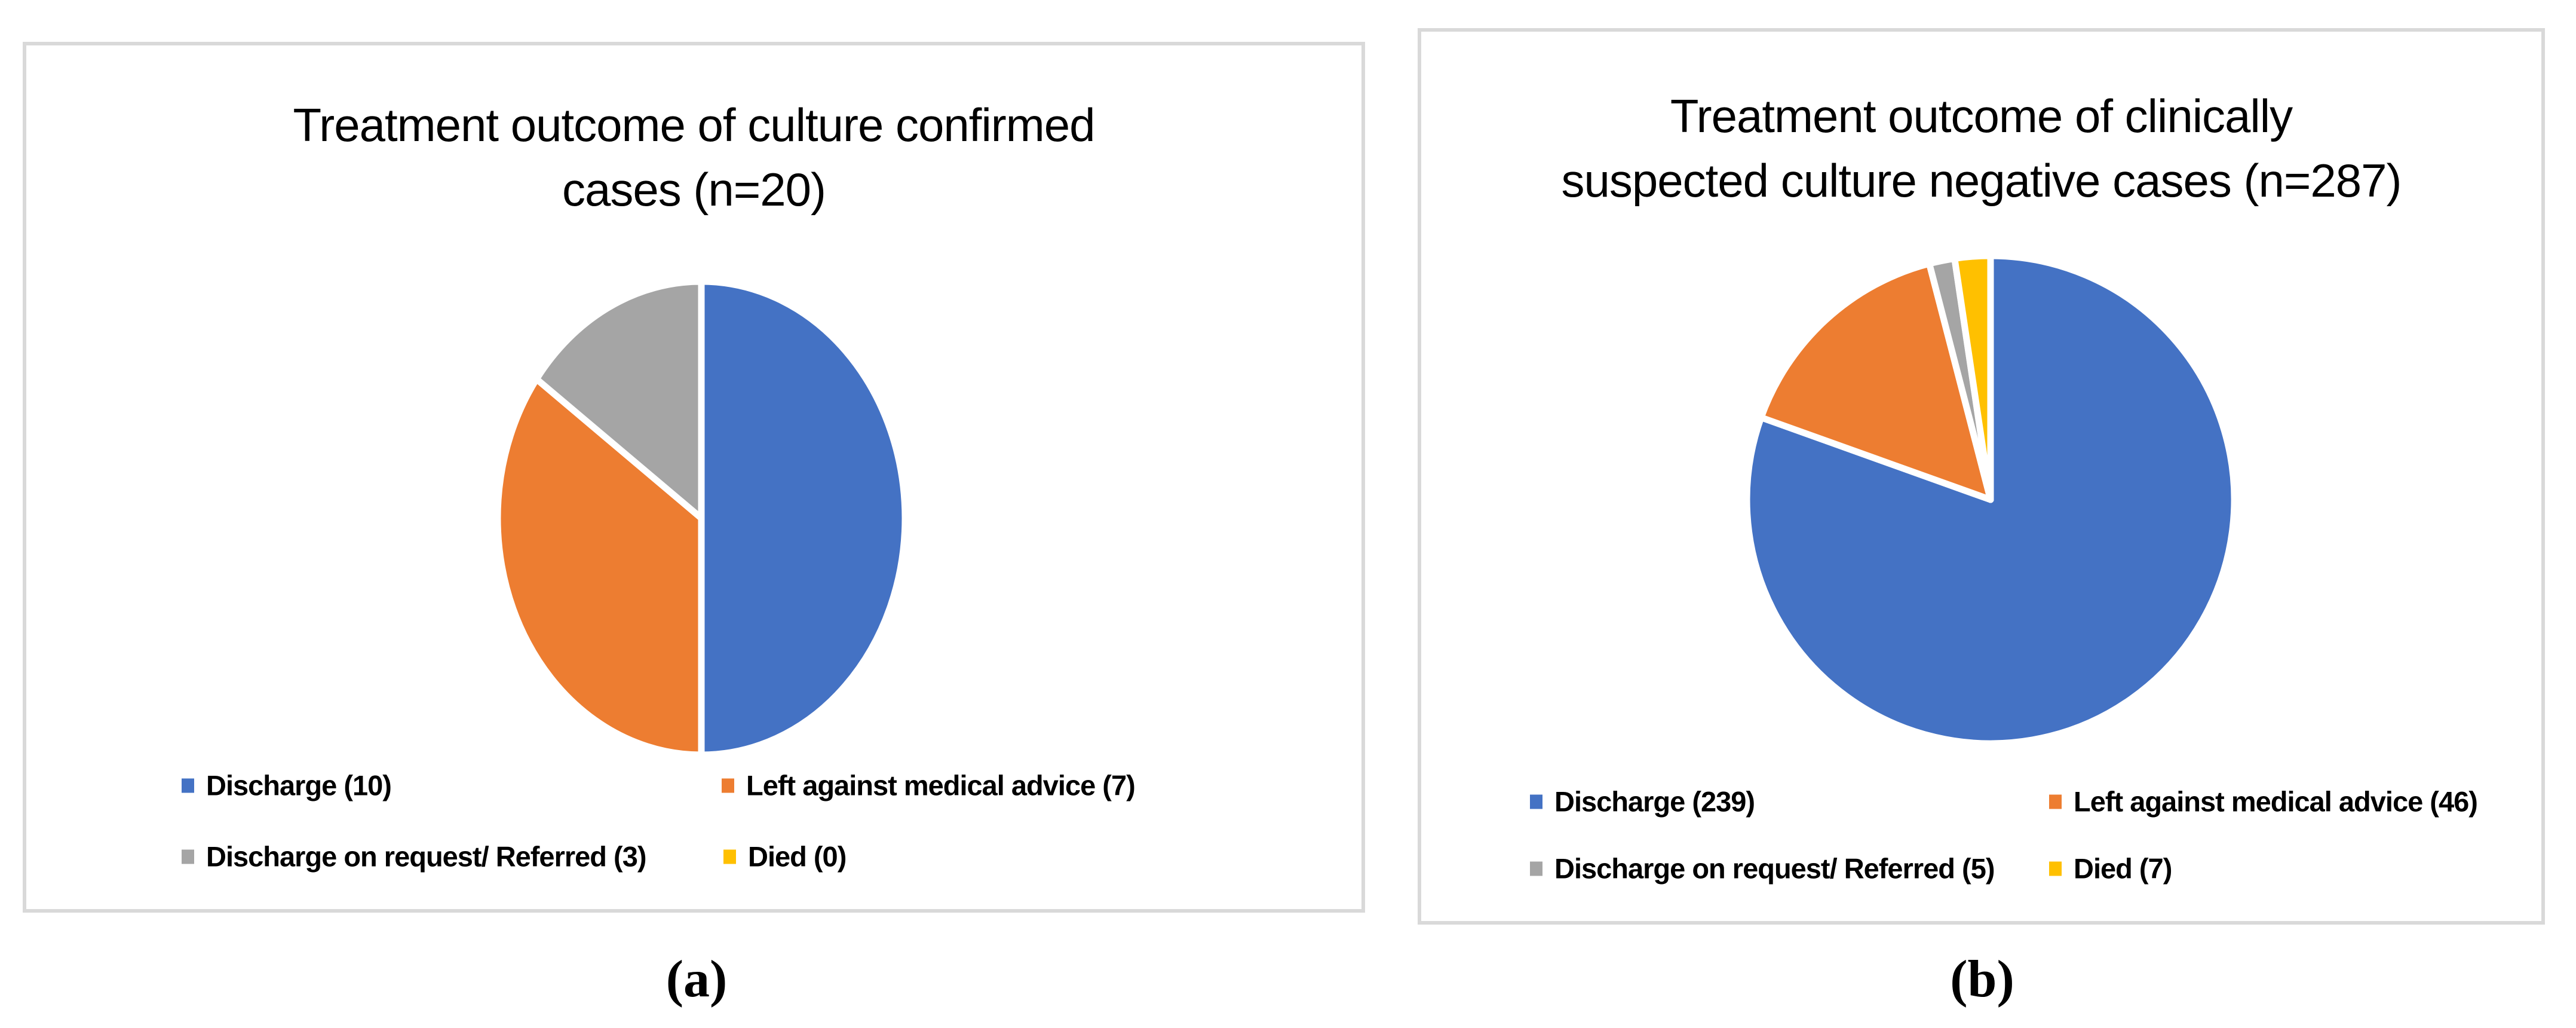 Image resolution: width=2576 pixels, height=1028 pixels. I want to click on chart-title-b-line2: suspected culture negative cases (n=287), so click(1981, 181).